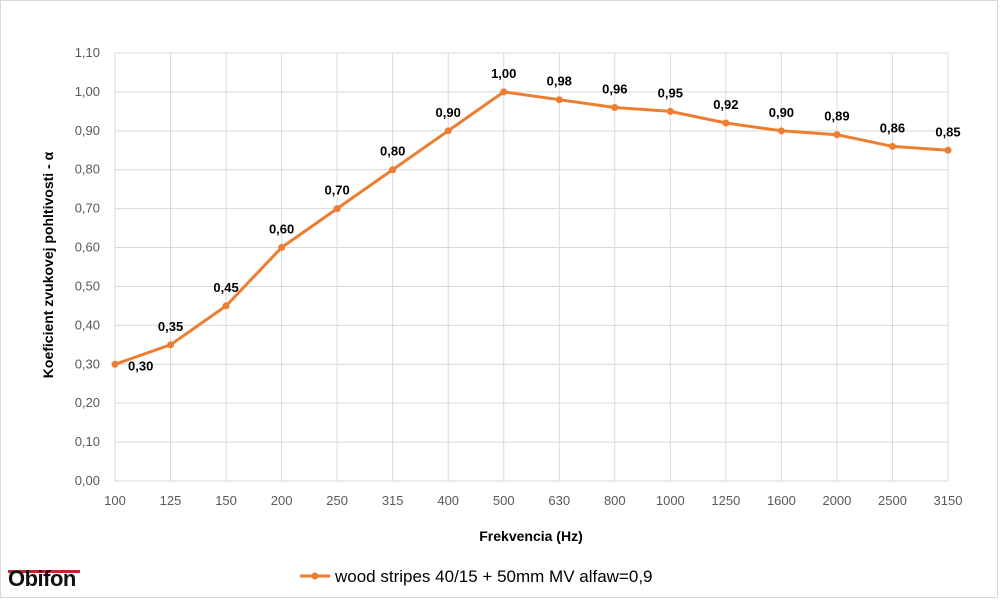 The height and width of the screenshot is (600, 1000). I want to click on y-tick-label: 0,20, so click(87, 402).